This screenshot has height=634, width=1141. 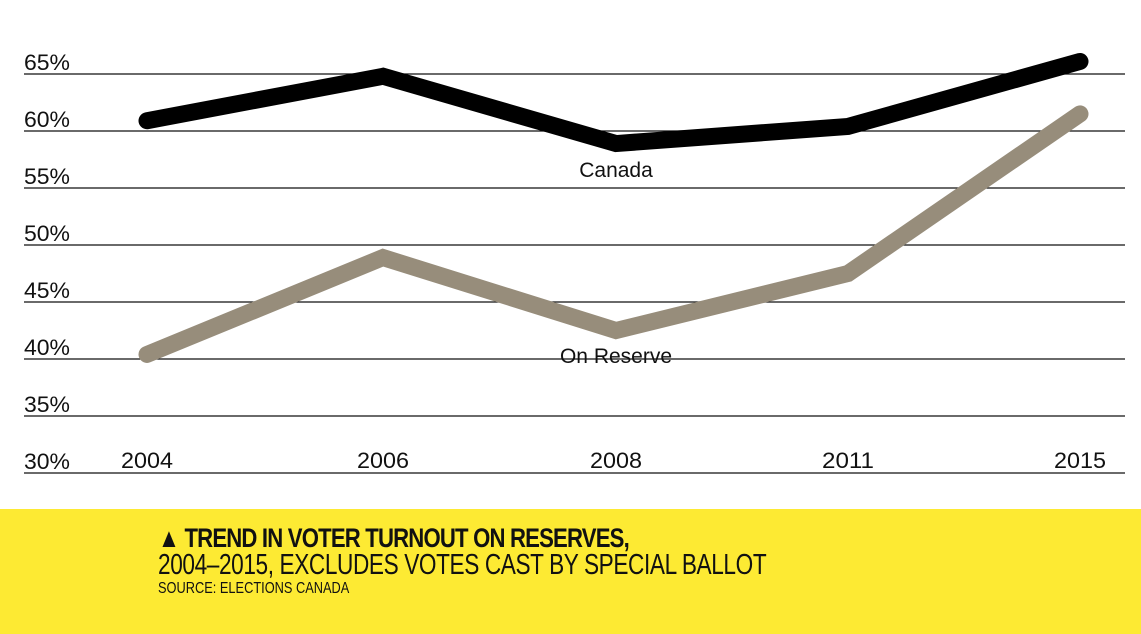 I want to click on triangle-up-icon: ▲, so click(x=169, y=538).